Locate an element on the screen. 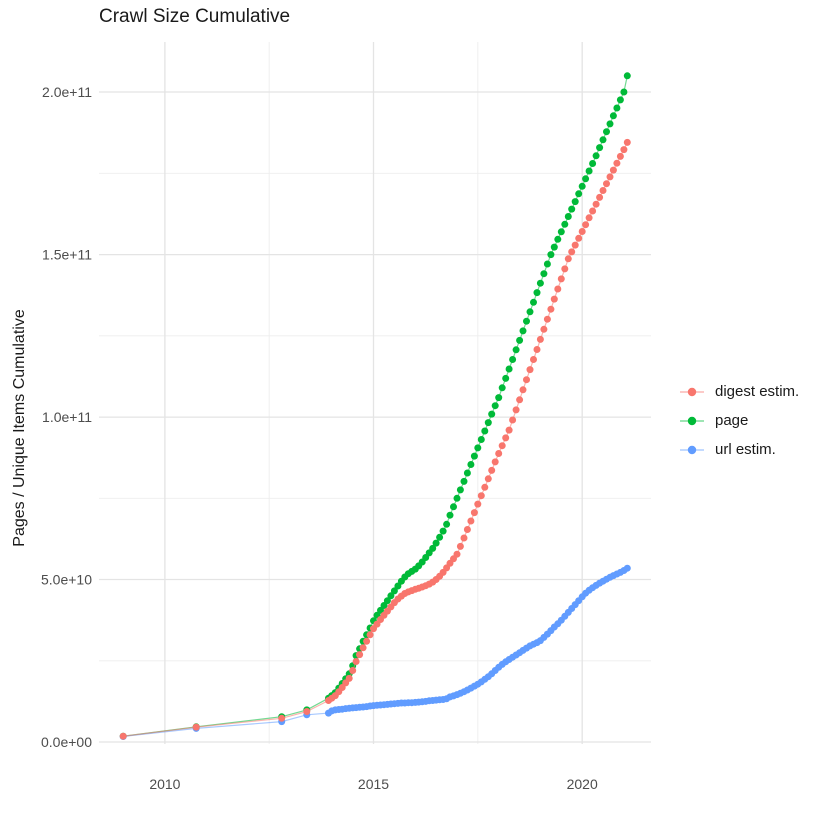 Image resolution: width=826 pixels, height=827 pixels. legend-key-url-icon is located at coordinates (692, 449).